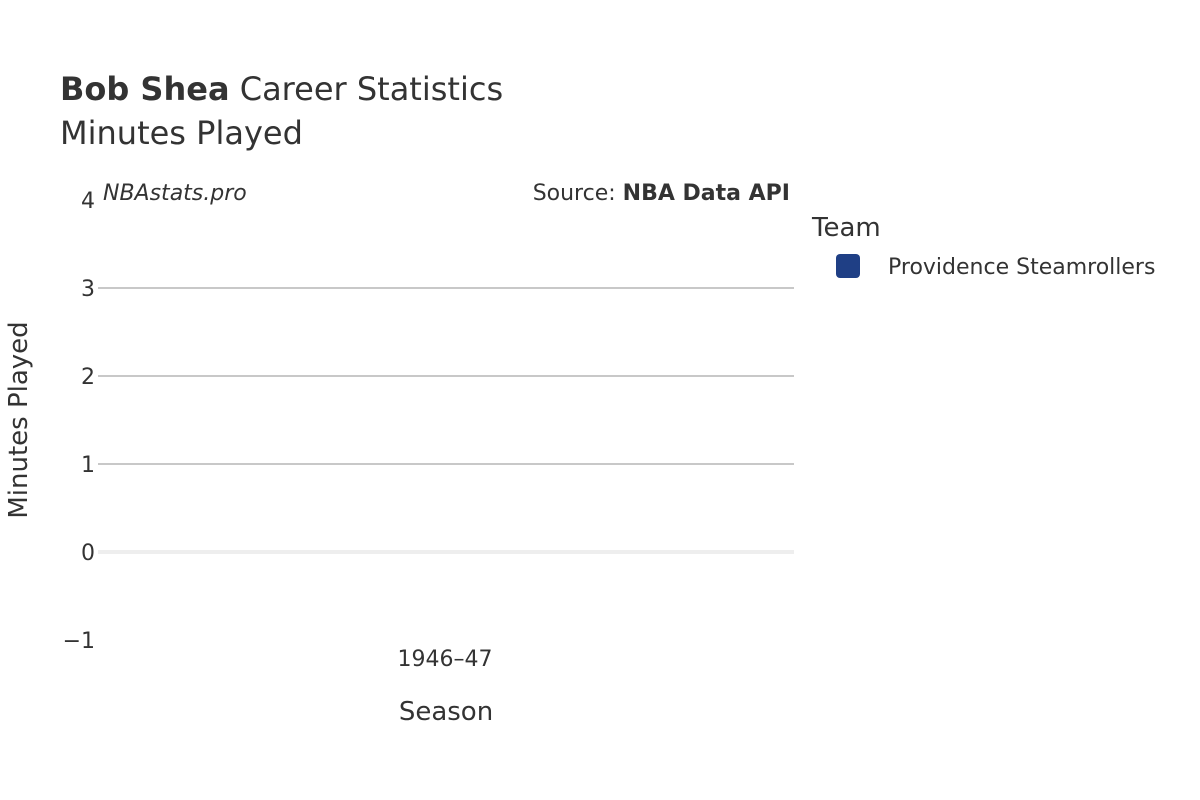  Describe the element at coordinates (79, 641) in the screenshot. I see `y-tick-label: −1` at that location.